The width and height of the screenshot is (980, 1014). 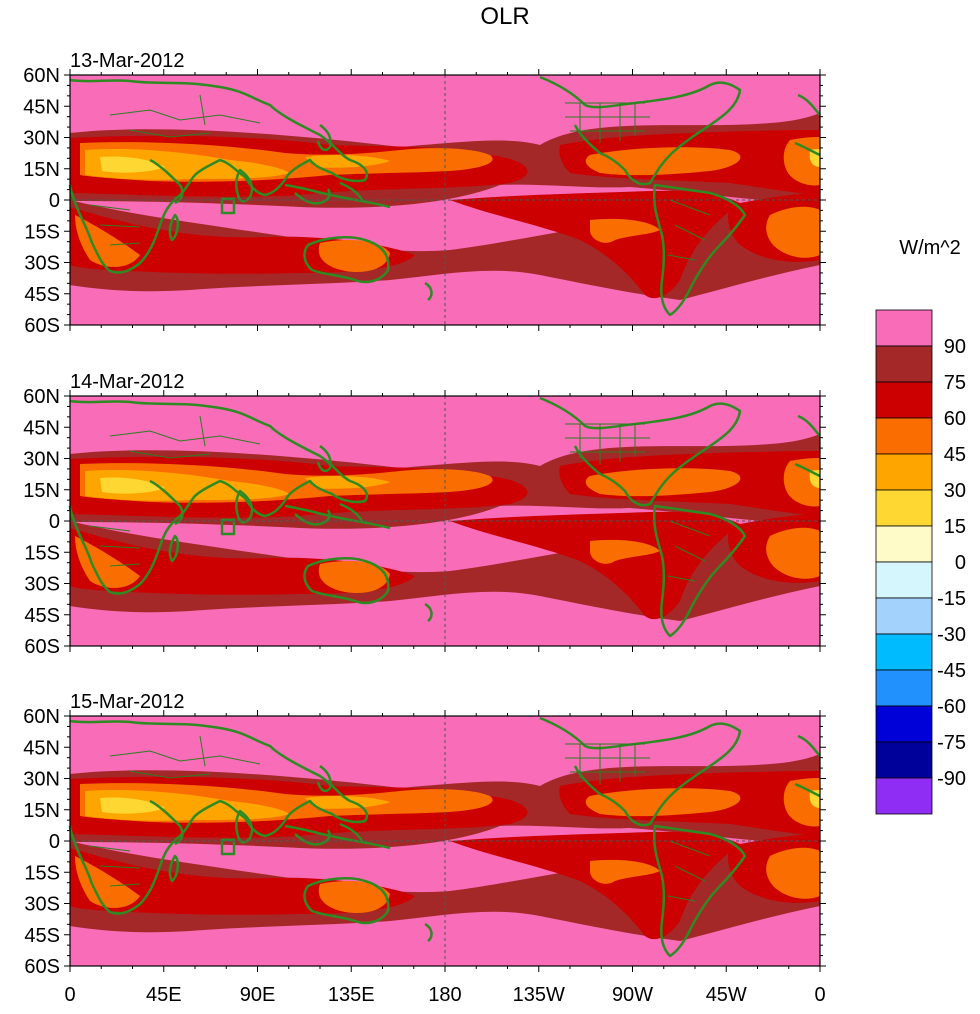 I want to click on colorbar-labels: 90 75 60 45 30 15 0 -15 -30 -45 -60 -75 -90, so click(x=951, y=563).